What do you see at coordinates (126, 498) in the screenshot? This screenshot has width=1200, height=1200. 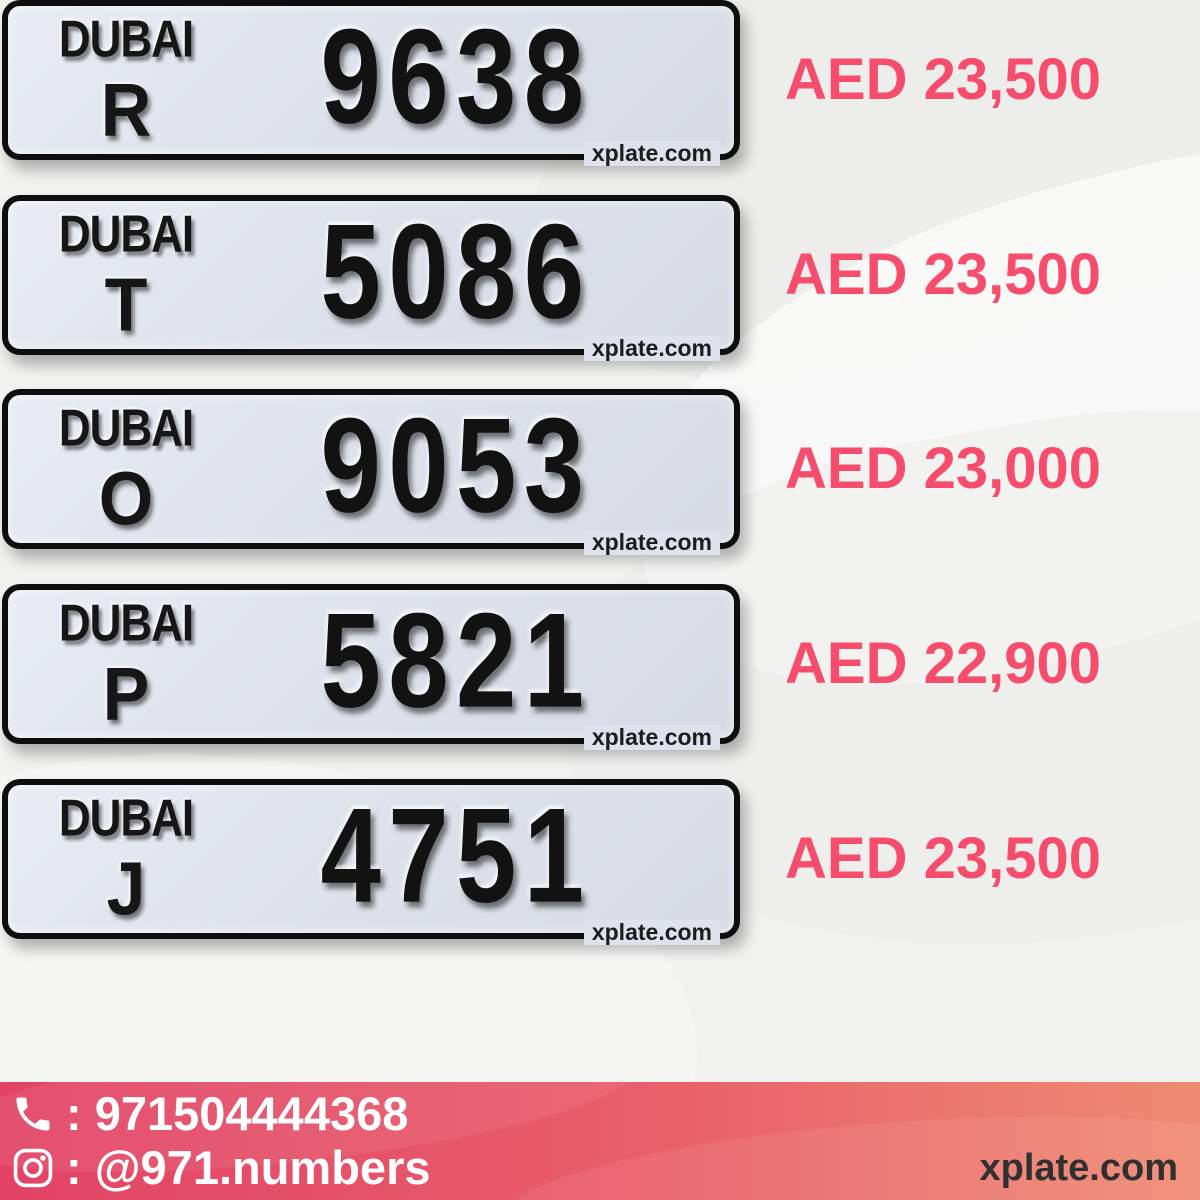 I see `plate-letter-code: O` at bounding box center [126, 498].